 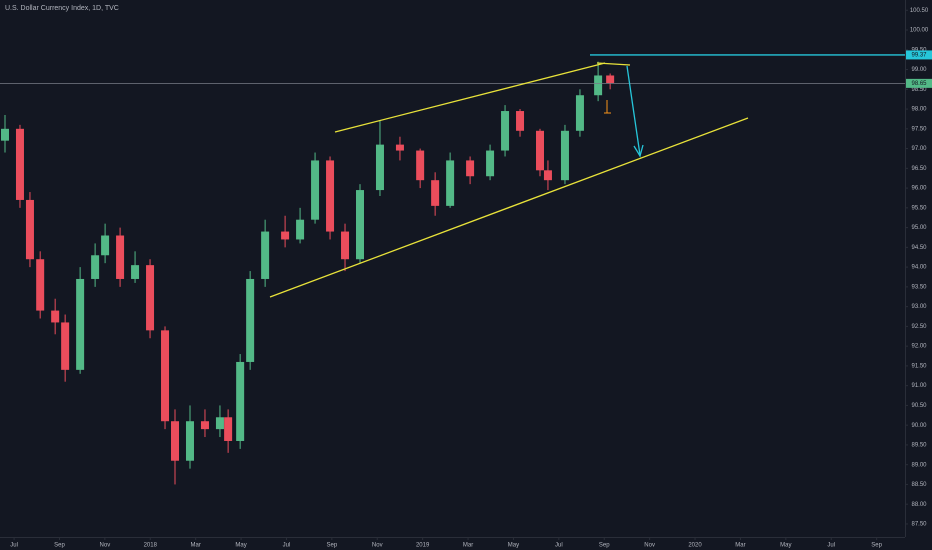 I want to click on y-tick-label: 99.00, so click(x=919, y=70).